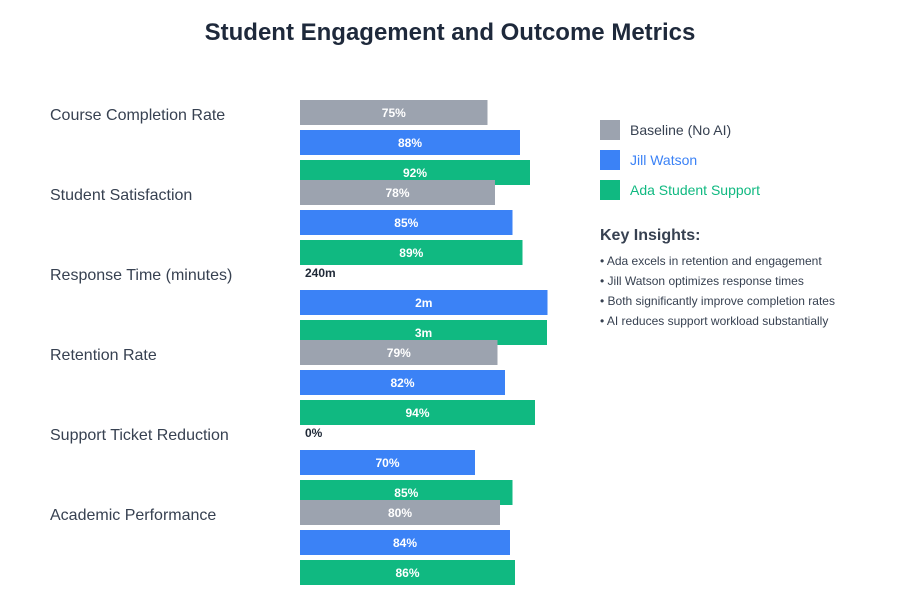  I want to click on bar-value-label: 2m, so click(423, 303).